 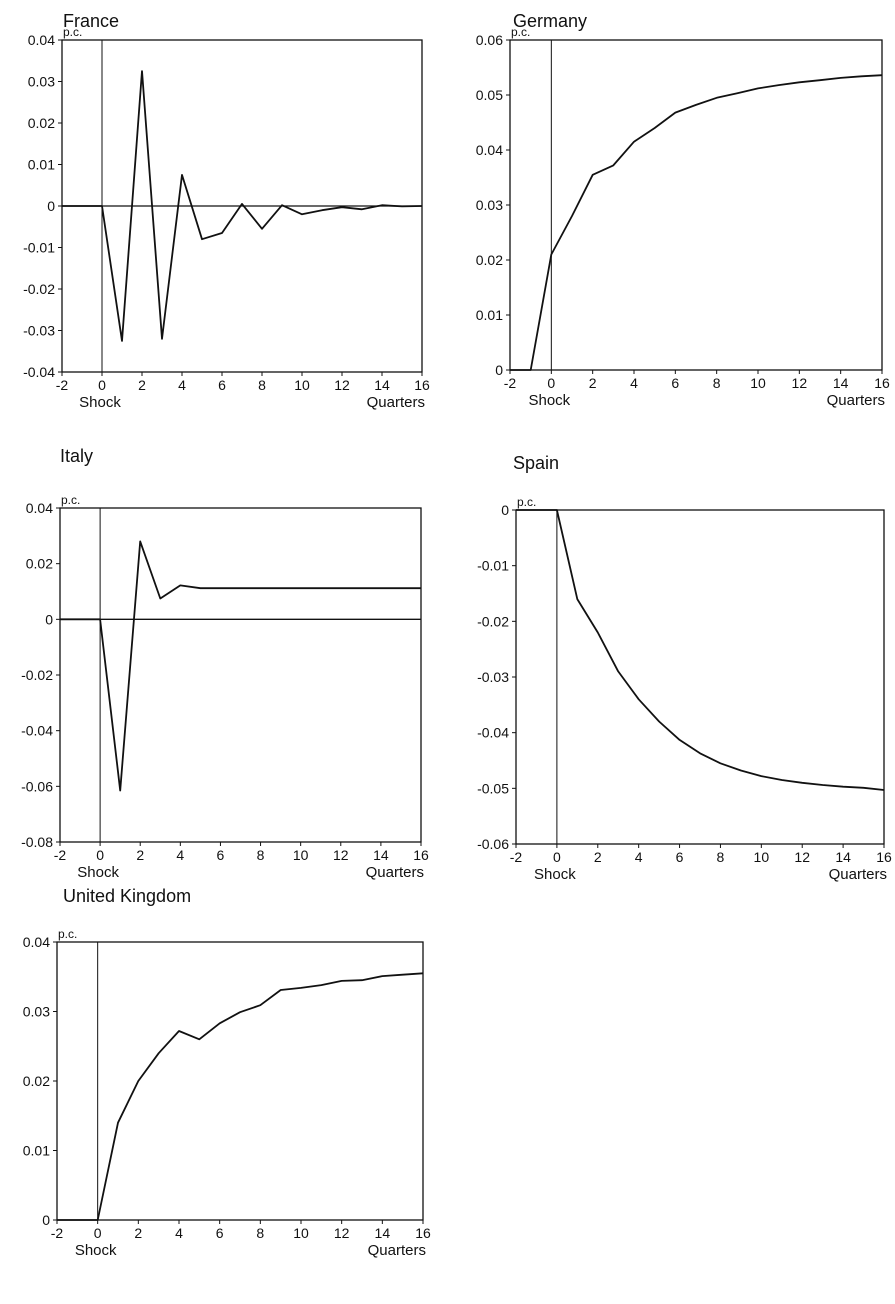 What do you see at coordinates (127, 896) in the screenshot?
I see `chart-title: United Kingdom` at bounding box center [127, 896].